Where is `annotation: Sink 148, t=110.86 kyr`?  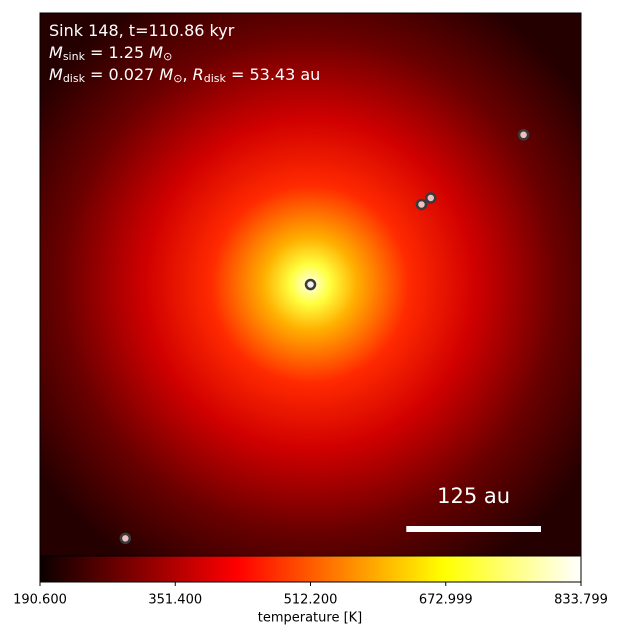 annotation: Sink 148, t=110.86 kyr is located at coordinates (142, 30).